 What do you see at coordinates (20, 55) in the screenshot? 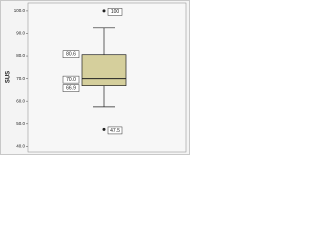
I see `y-tick-label: 80.0` at bounding box center [20, 55].